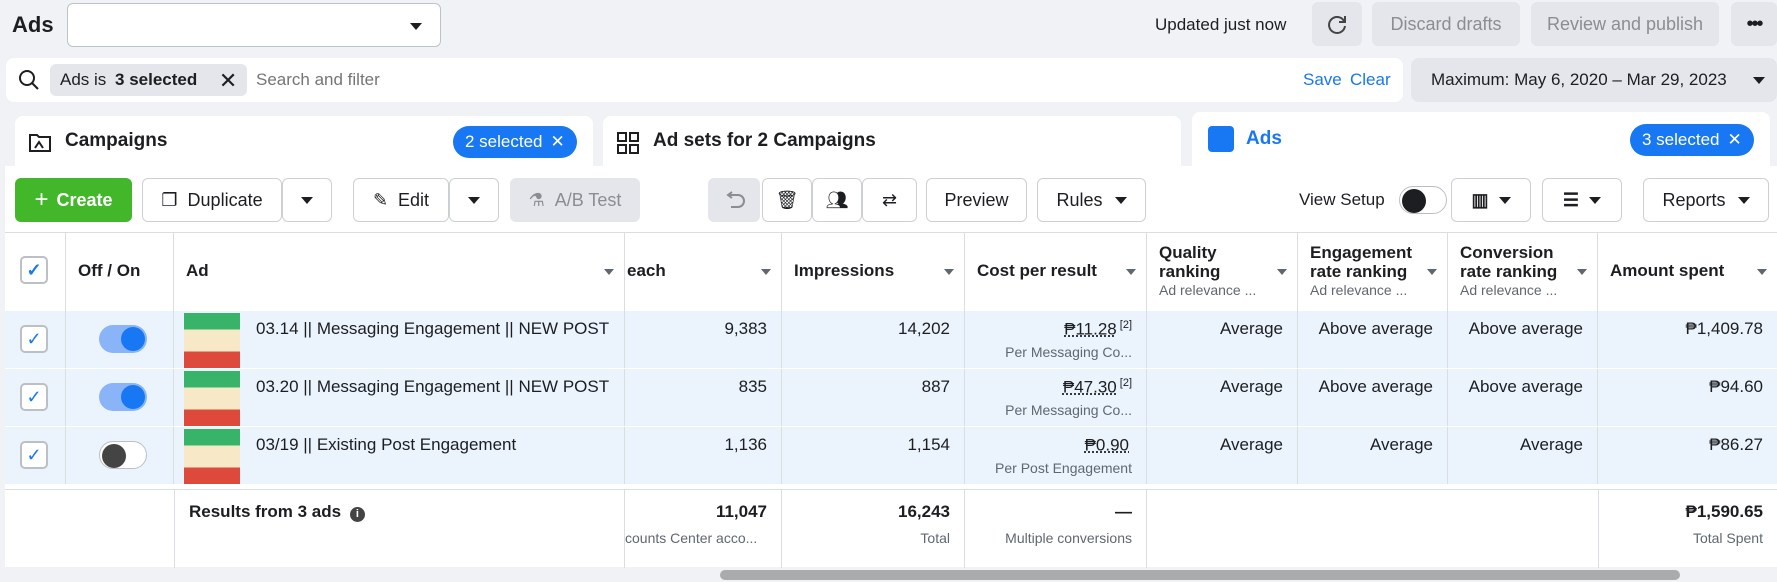 The image size is (1777, 582). Describe the element at coordinates (1727, 538) in the screenshot. I see `footer-amount-sub: Total Spent` at that location.